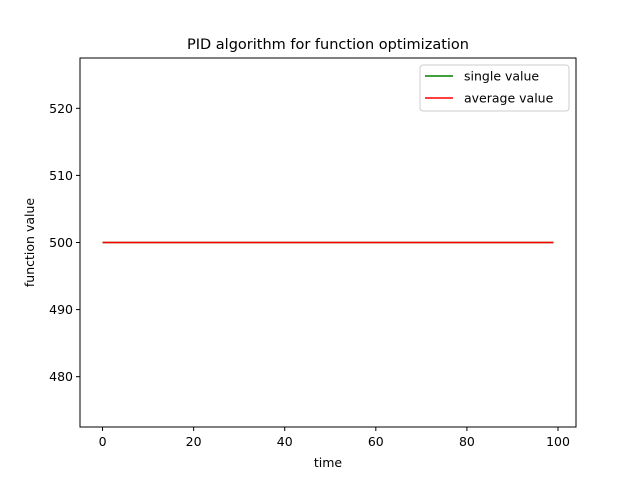 Image resolution: width=640 pixels, height=480 pixels. What do you see at coordinates (61, 376) in the screenshot?
I see `y-tick-label: 480` at bounding box center [61, 376].